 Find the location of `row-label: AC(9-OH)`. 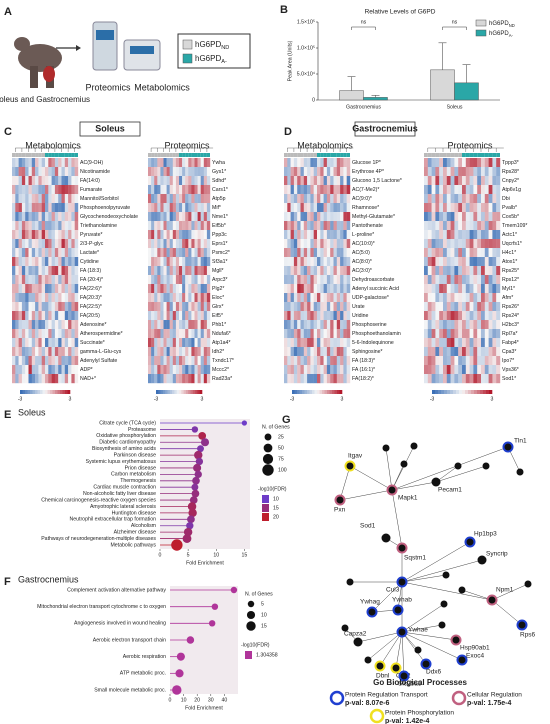

row-label: AC(9-OH) is located at coordinates (91, 163).